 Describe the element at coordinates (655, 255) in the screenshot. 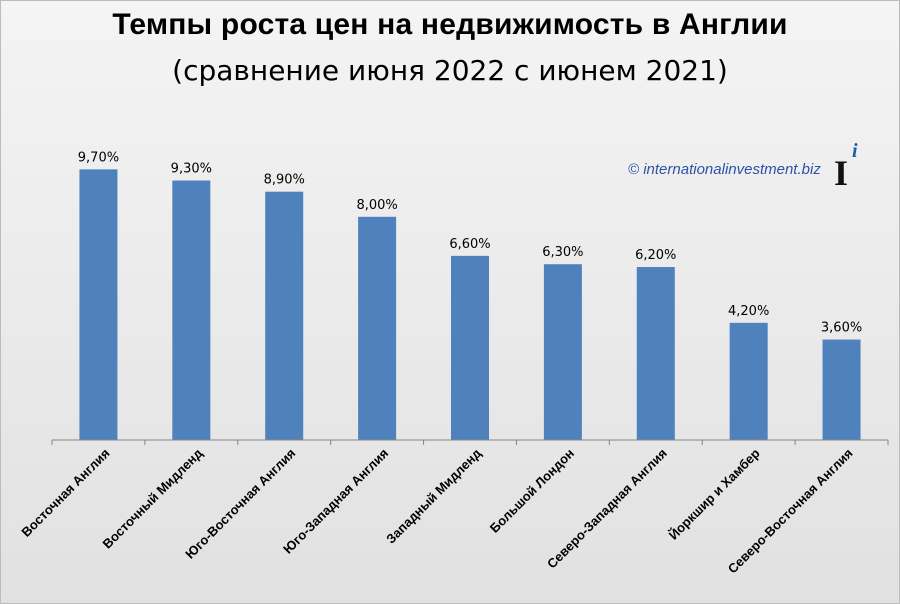

I see `bar-value-label: 6,20%` at that location.